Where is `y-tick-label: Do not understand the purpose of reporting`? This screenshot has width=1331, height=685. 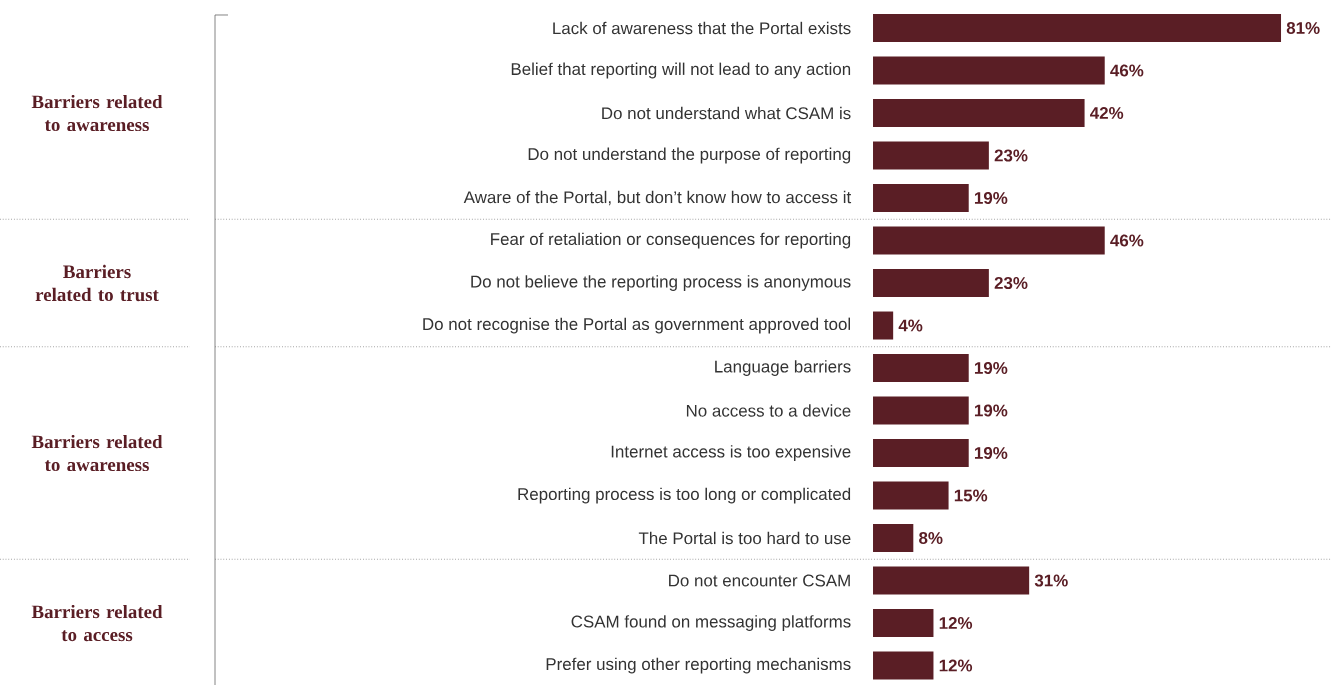 y-tick-label: Do not understand the purpose of reporting is located at coordinates (689, 155).